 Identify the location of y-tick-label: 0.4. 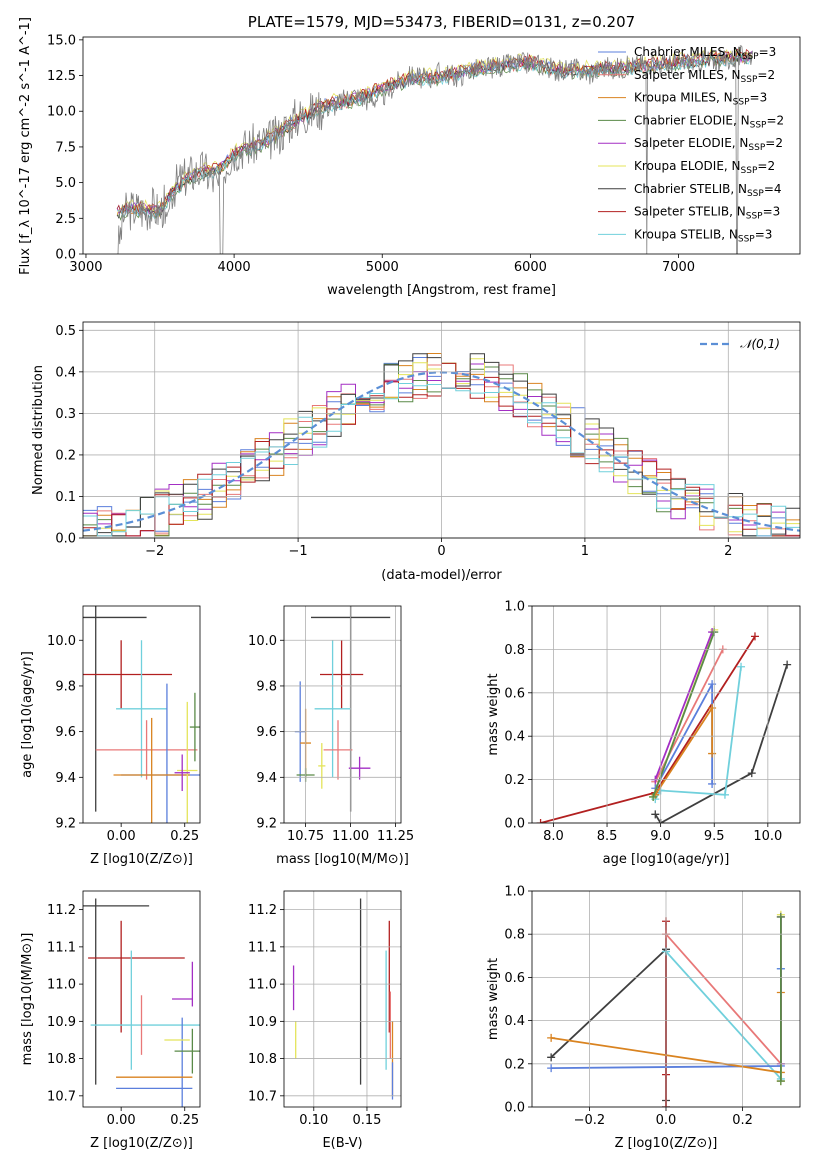
(514, 737).